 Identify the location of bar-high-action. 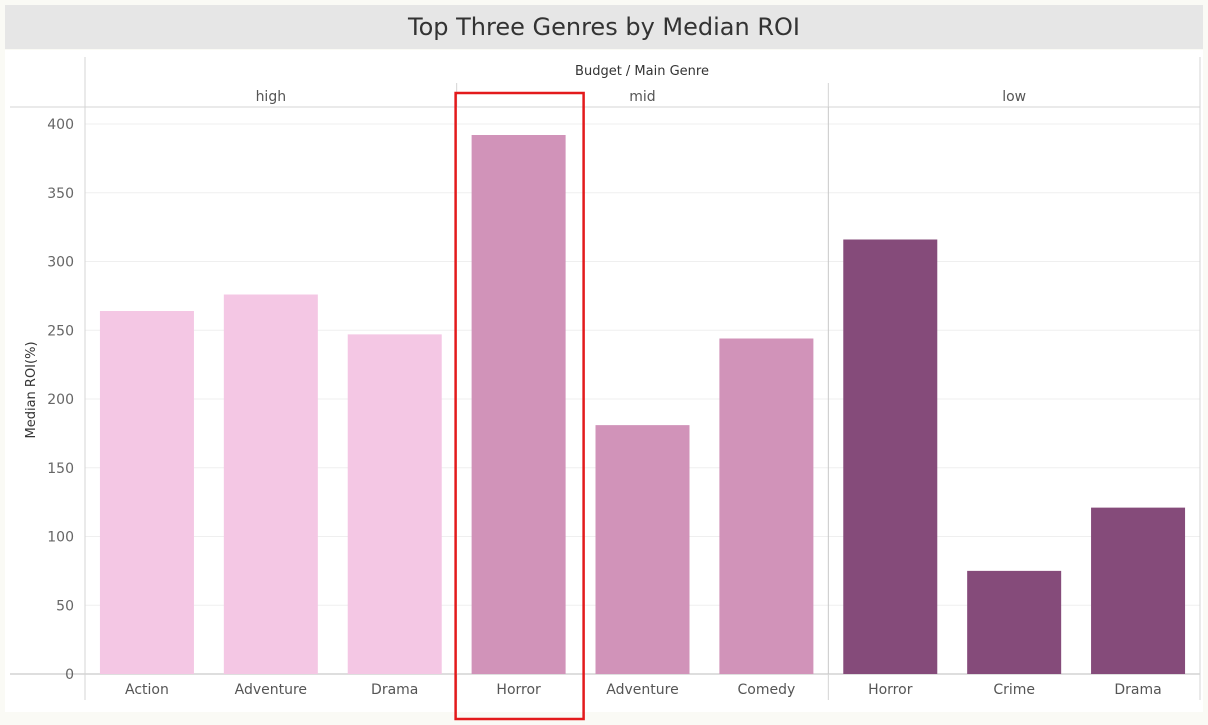
(146, 492).